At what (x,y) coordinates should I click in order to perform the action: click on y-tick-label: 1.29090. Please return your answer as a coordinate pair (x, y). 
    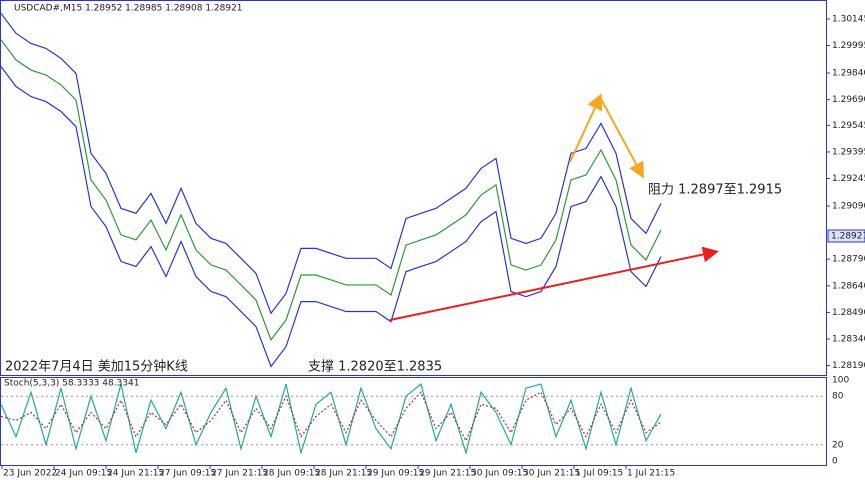
    Looking at the image, I should click on (848, 207).